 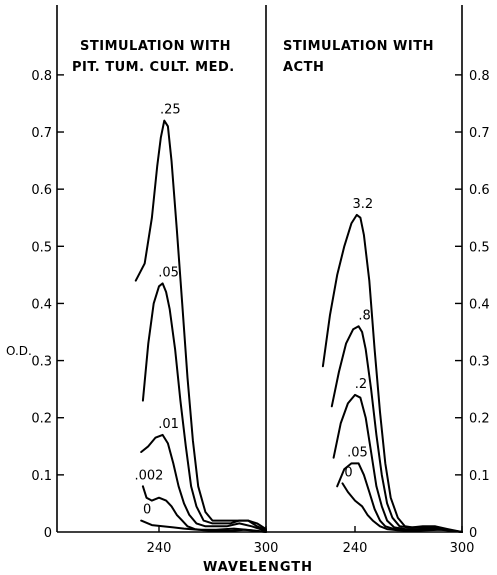 What do you see at coordinates (155, 46) in the screenshot?
I see `left-title-line1: STIMULATION WITH` at bounding box center [155, 46].